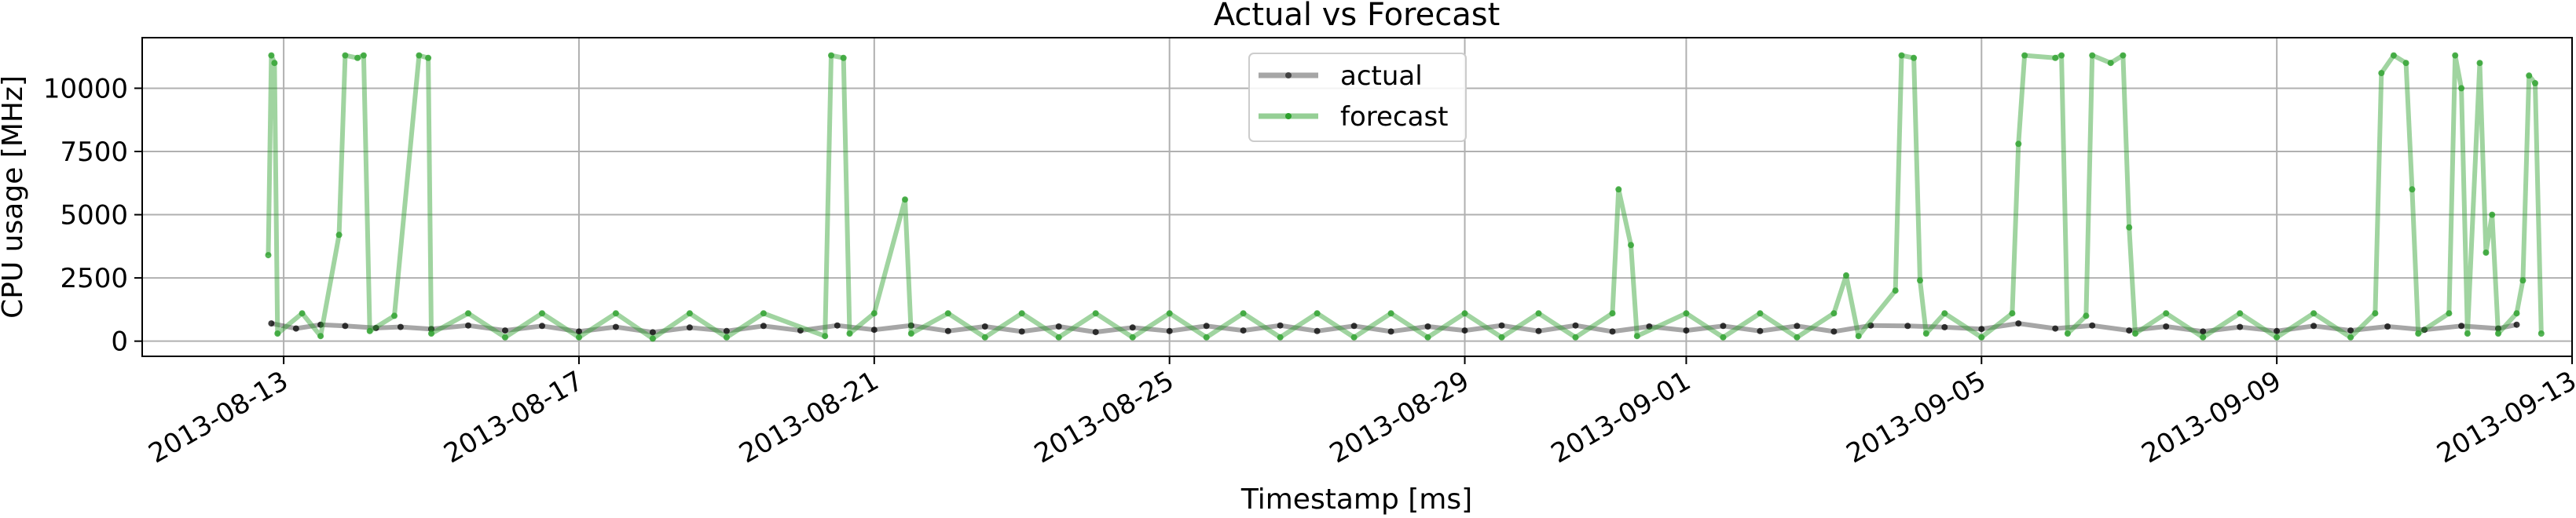 This screenshot has width=2576, height=518. I want to click on series-line-actual, so click(1394, 328).